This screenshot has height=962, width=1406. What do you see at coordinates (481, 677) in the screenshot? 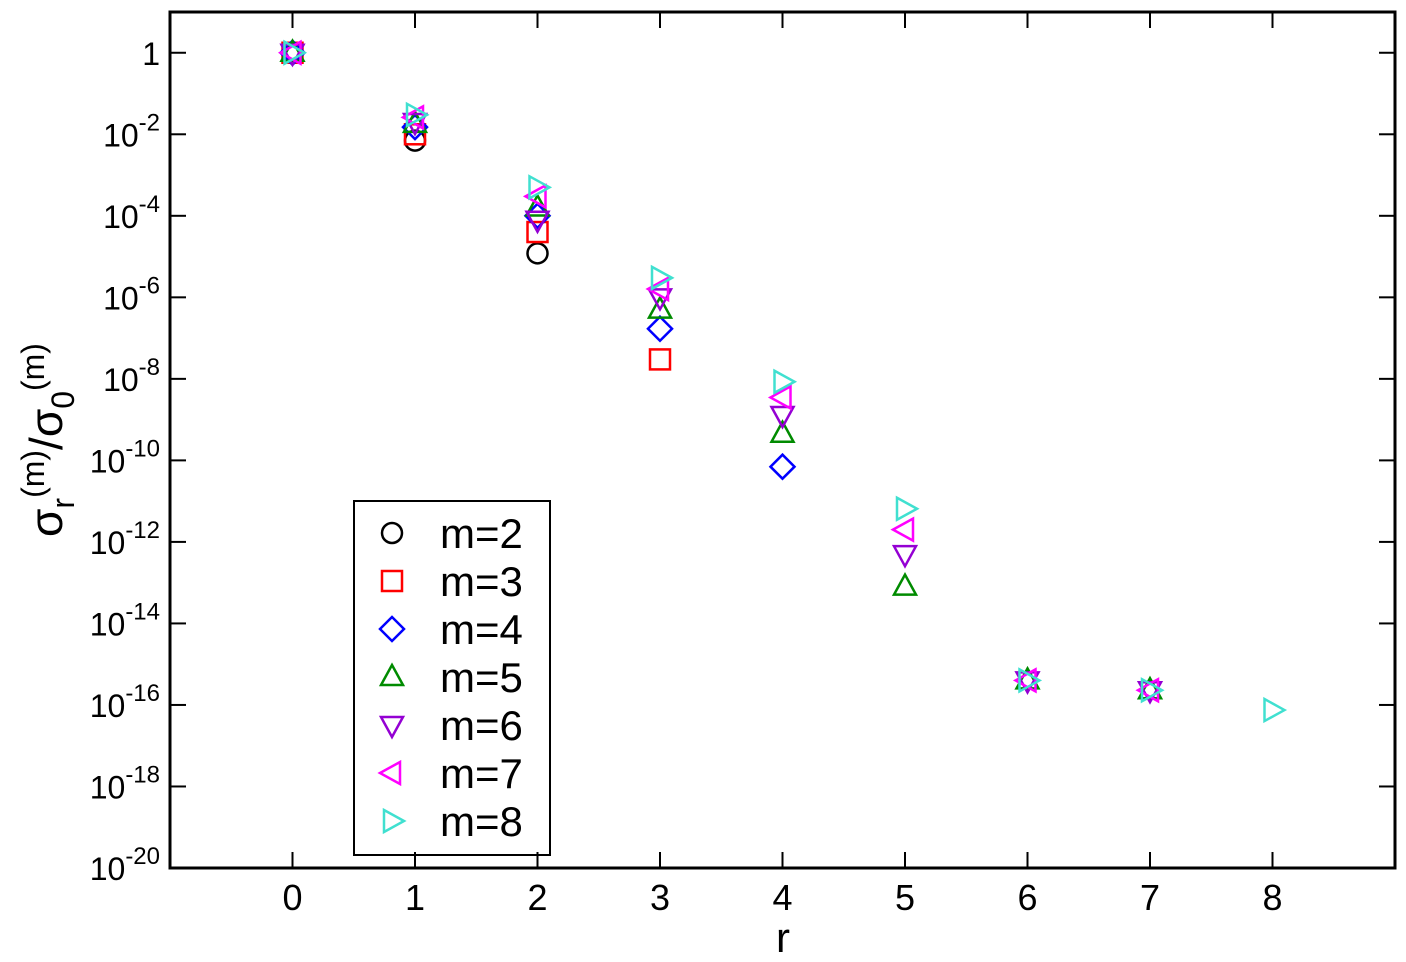
I see `legend-label: m=5` at bounding box center [481, 677].